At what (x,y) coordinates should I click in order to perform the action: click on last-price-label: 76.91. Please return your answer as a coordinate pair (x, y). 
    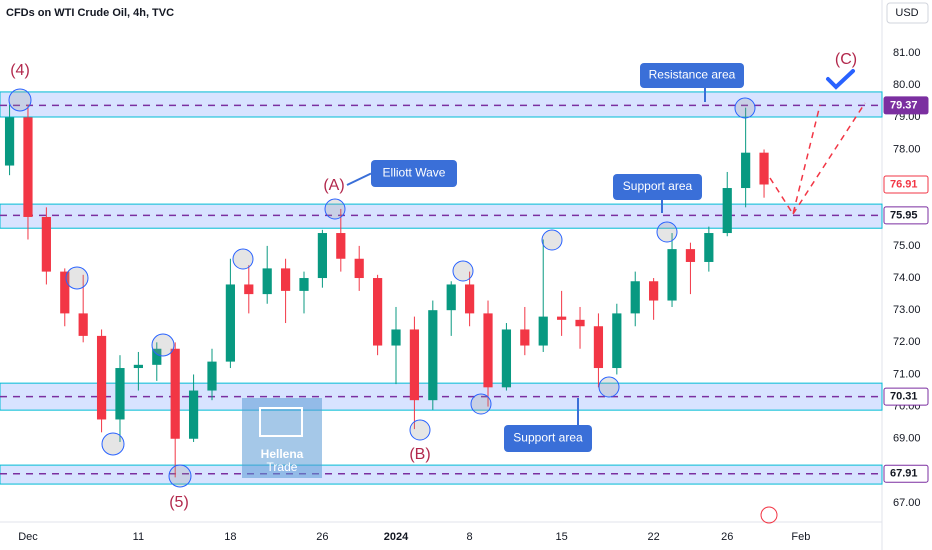
    Looking at the image, I should click on (904, 184).